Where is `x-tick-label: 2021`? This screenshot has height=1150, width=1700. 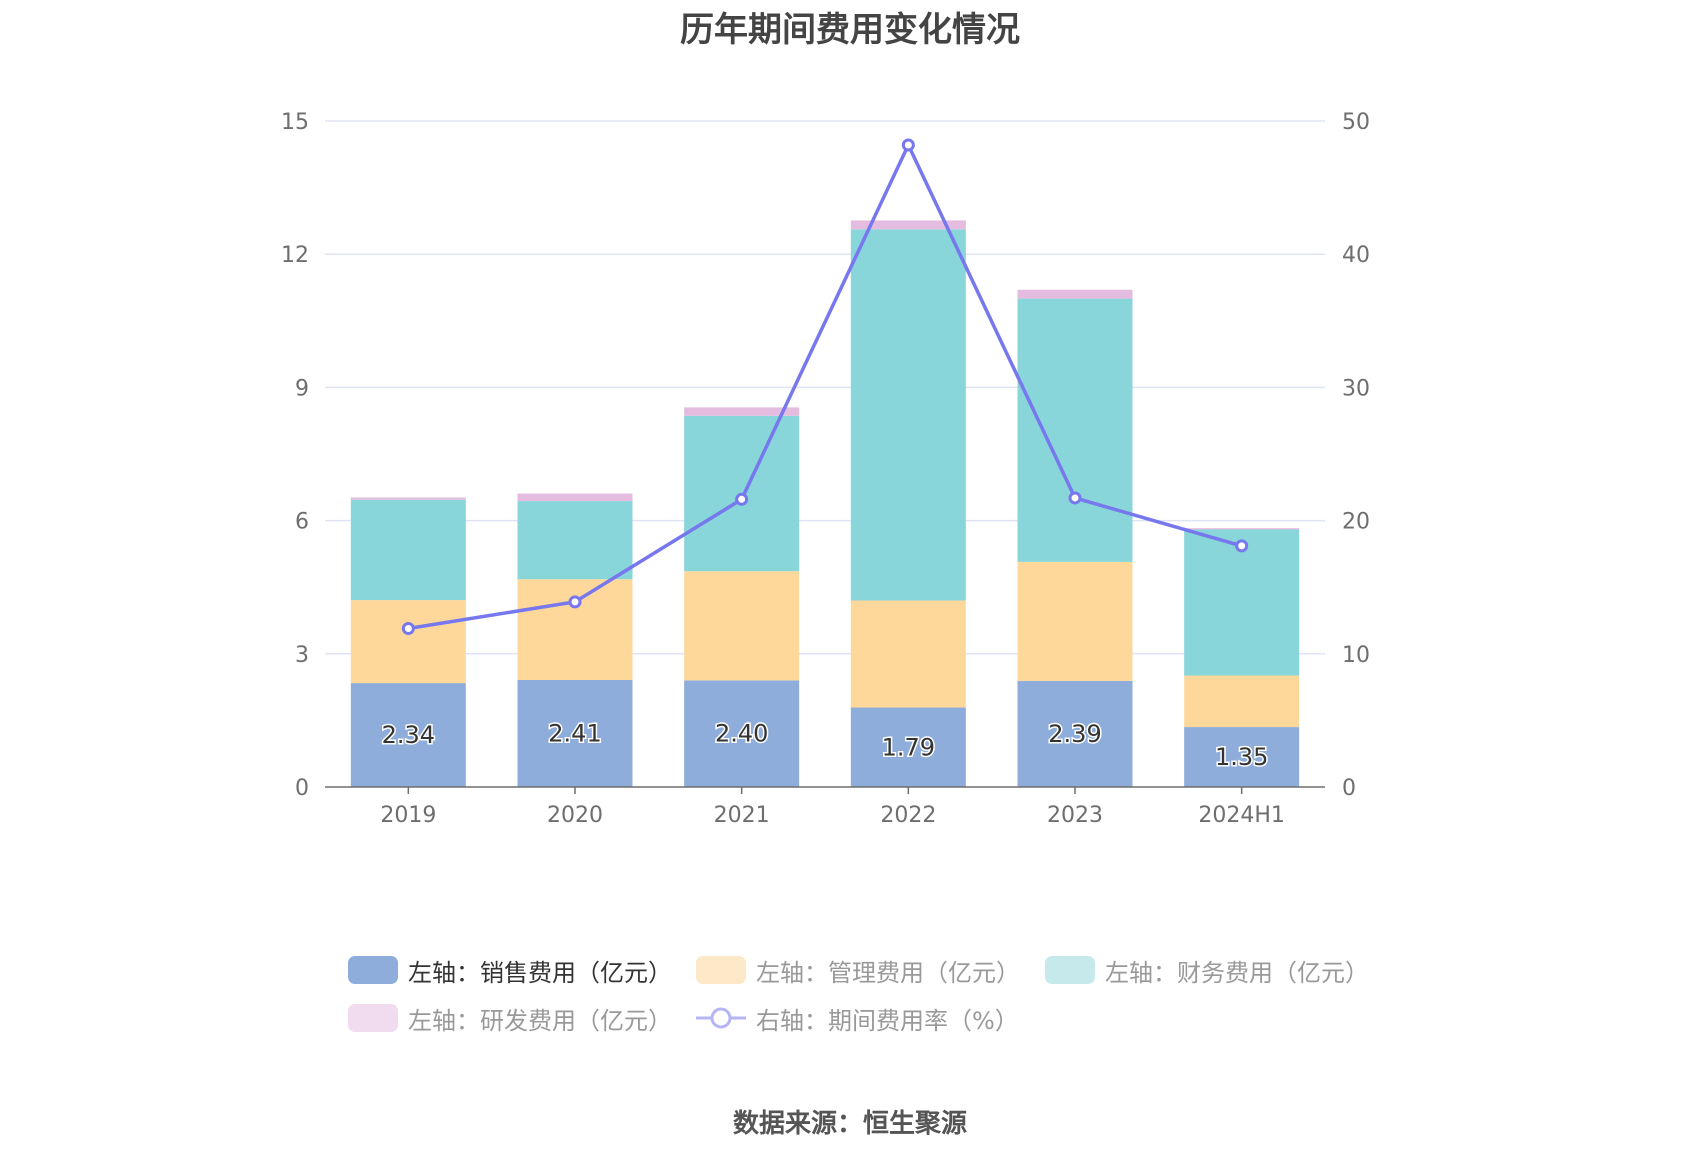
x-tick-label: 2021 is located at coordinates (742, 815).